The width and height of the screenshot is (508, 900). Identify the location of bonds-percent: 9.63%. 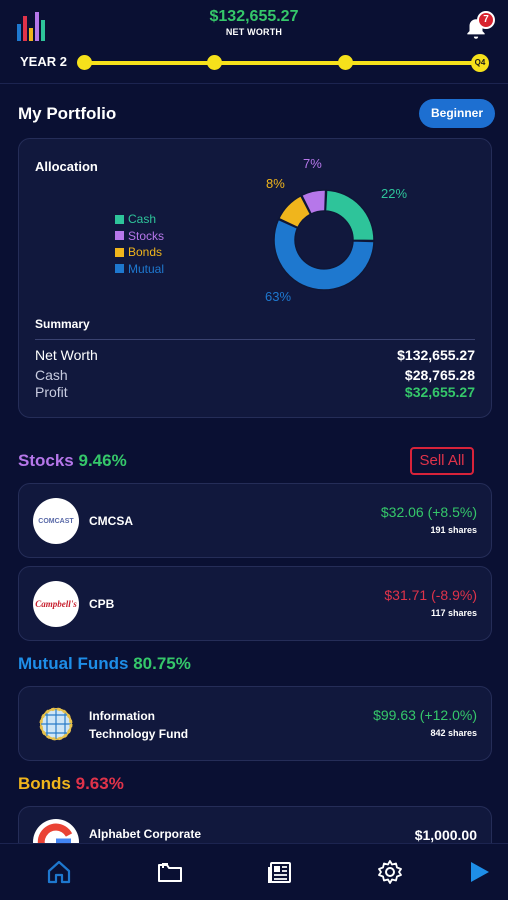
(99, 783).